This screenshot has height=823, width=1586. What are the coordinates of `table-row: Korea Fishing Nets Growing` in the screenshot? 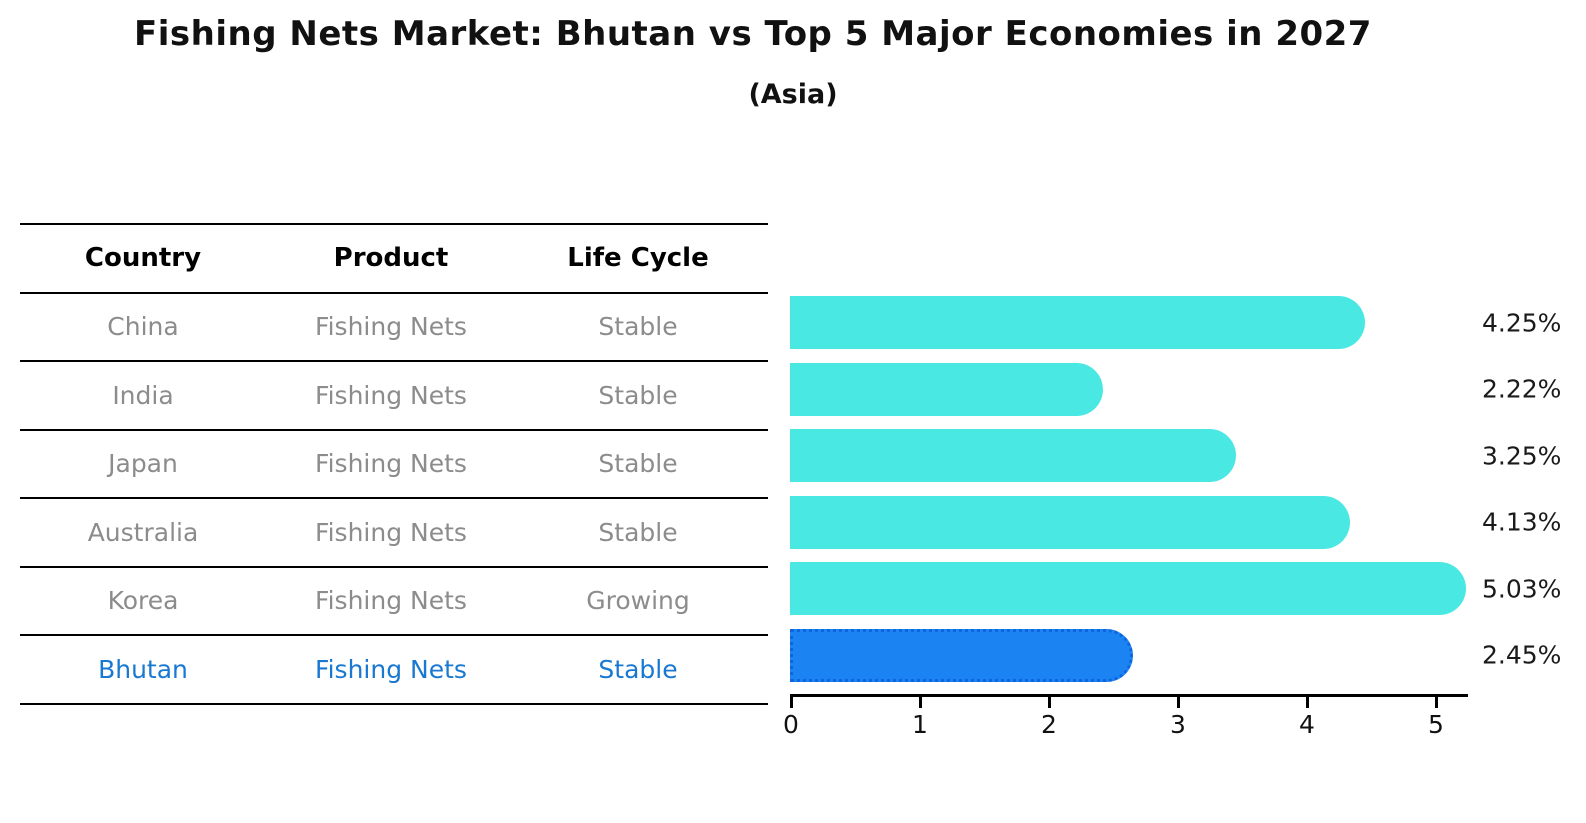 It's located at (394, 600).